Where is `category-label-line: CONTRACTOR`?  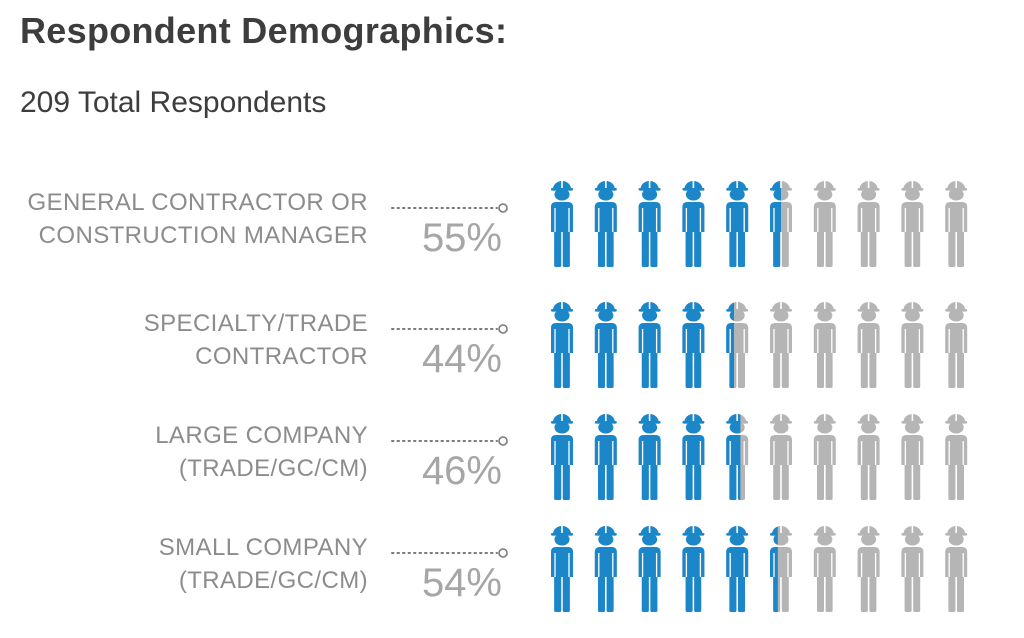
category-label-line: CONTRACTOR is located at coordinates (281, 356).